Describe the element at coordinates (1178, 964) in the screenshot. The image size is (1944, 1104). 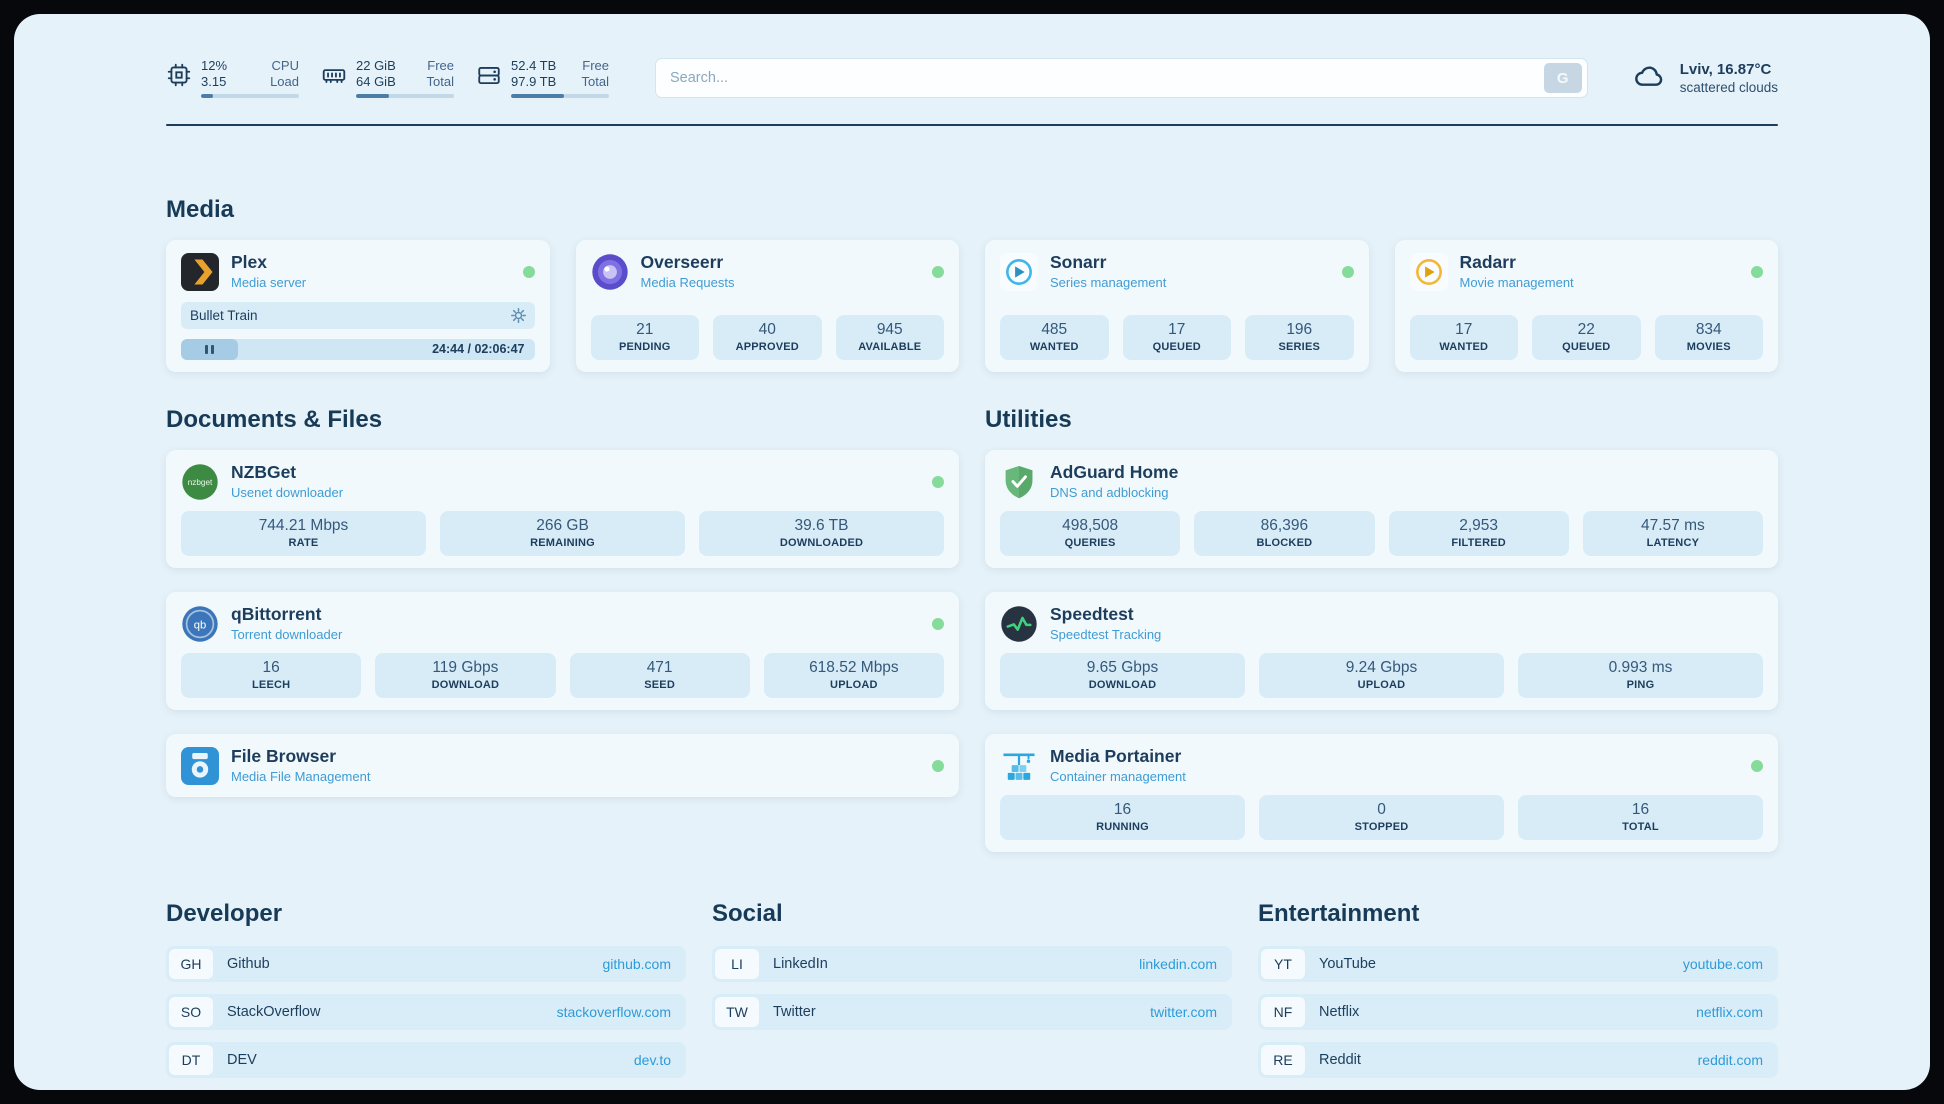
I see `bookmark-url: linkedin.com` at that location.